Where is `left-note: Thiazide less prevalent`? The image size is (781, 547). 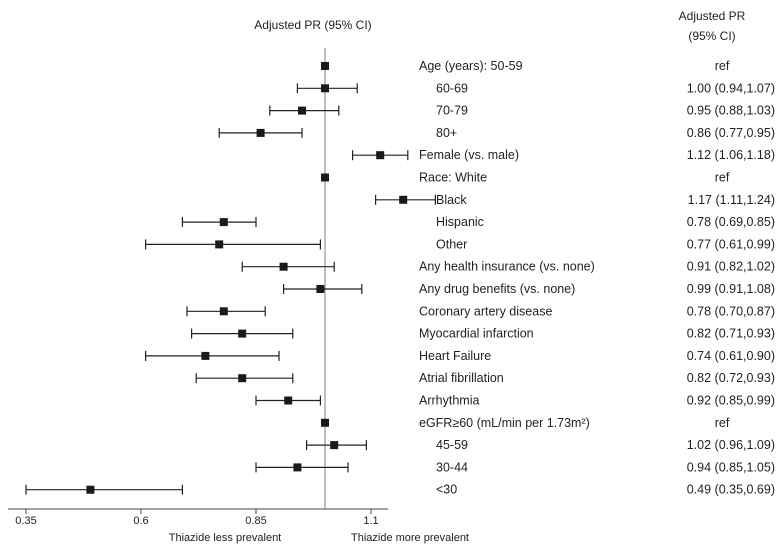 left-note: Thiazide less prevalent is located at coordinates (225, 538).